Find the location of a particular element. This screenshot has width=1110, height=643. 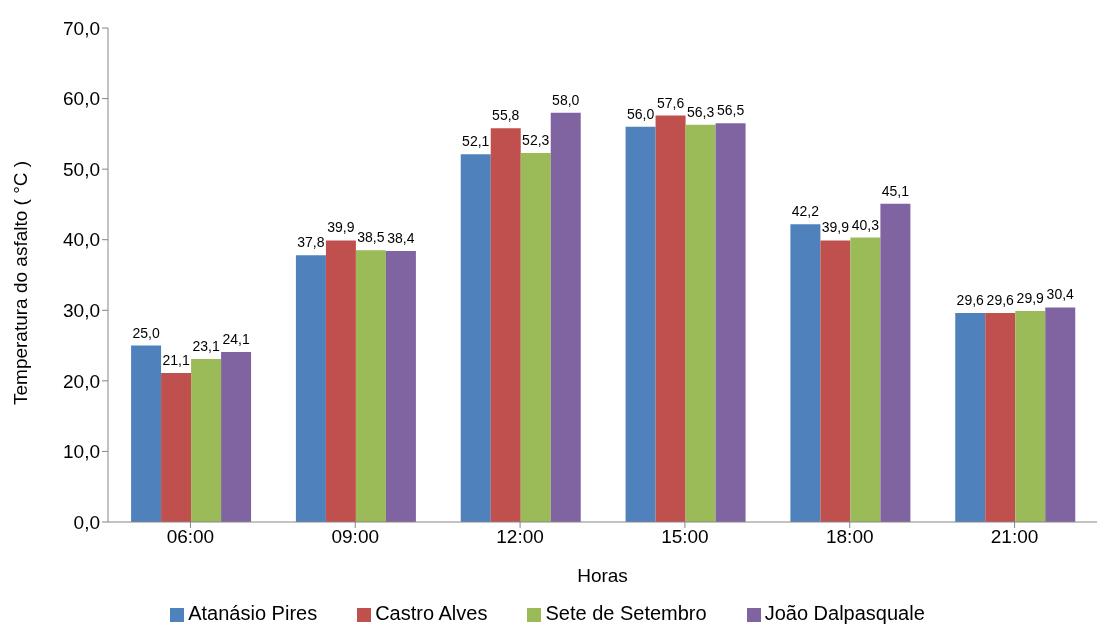

x-tick-label: 15:00 is located at coordinates (685, 537).